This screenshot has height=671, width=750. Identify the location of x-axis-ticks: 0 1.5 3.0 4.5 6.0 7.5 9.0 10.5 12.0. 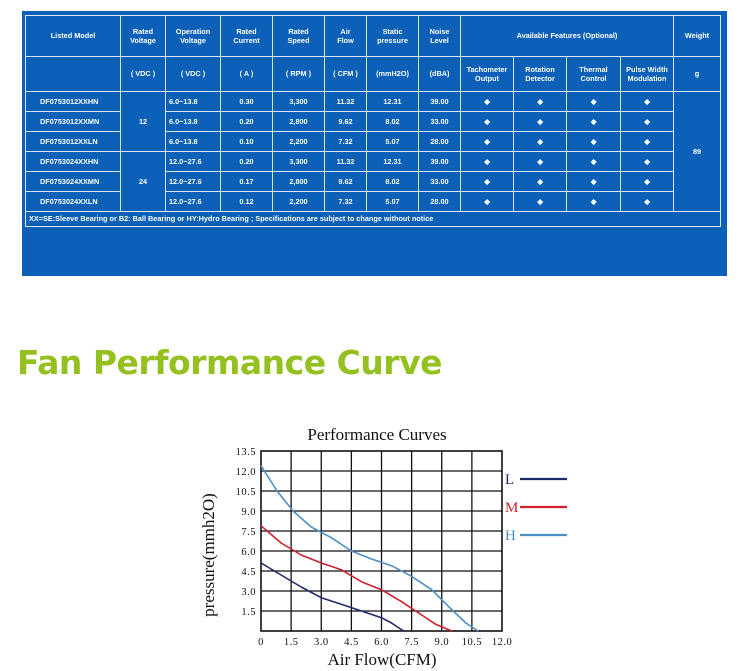
(385, 642).